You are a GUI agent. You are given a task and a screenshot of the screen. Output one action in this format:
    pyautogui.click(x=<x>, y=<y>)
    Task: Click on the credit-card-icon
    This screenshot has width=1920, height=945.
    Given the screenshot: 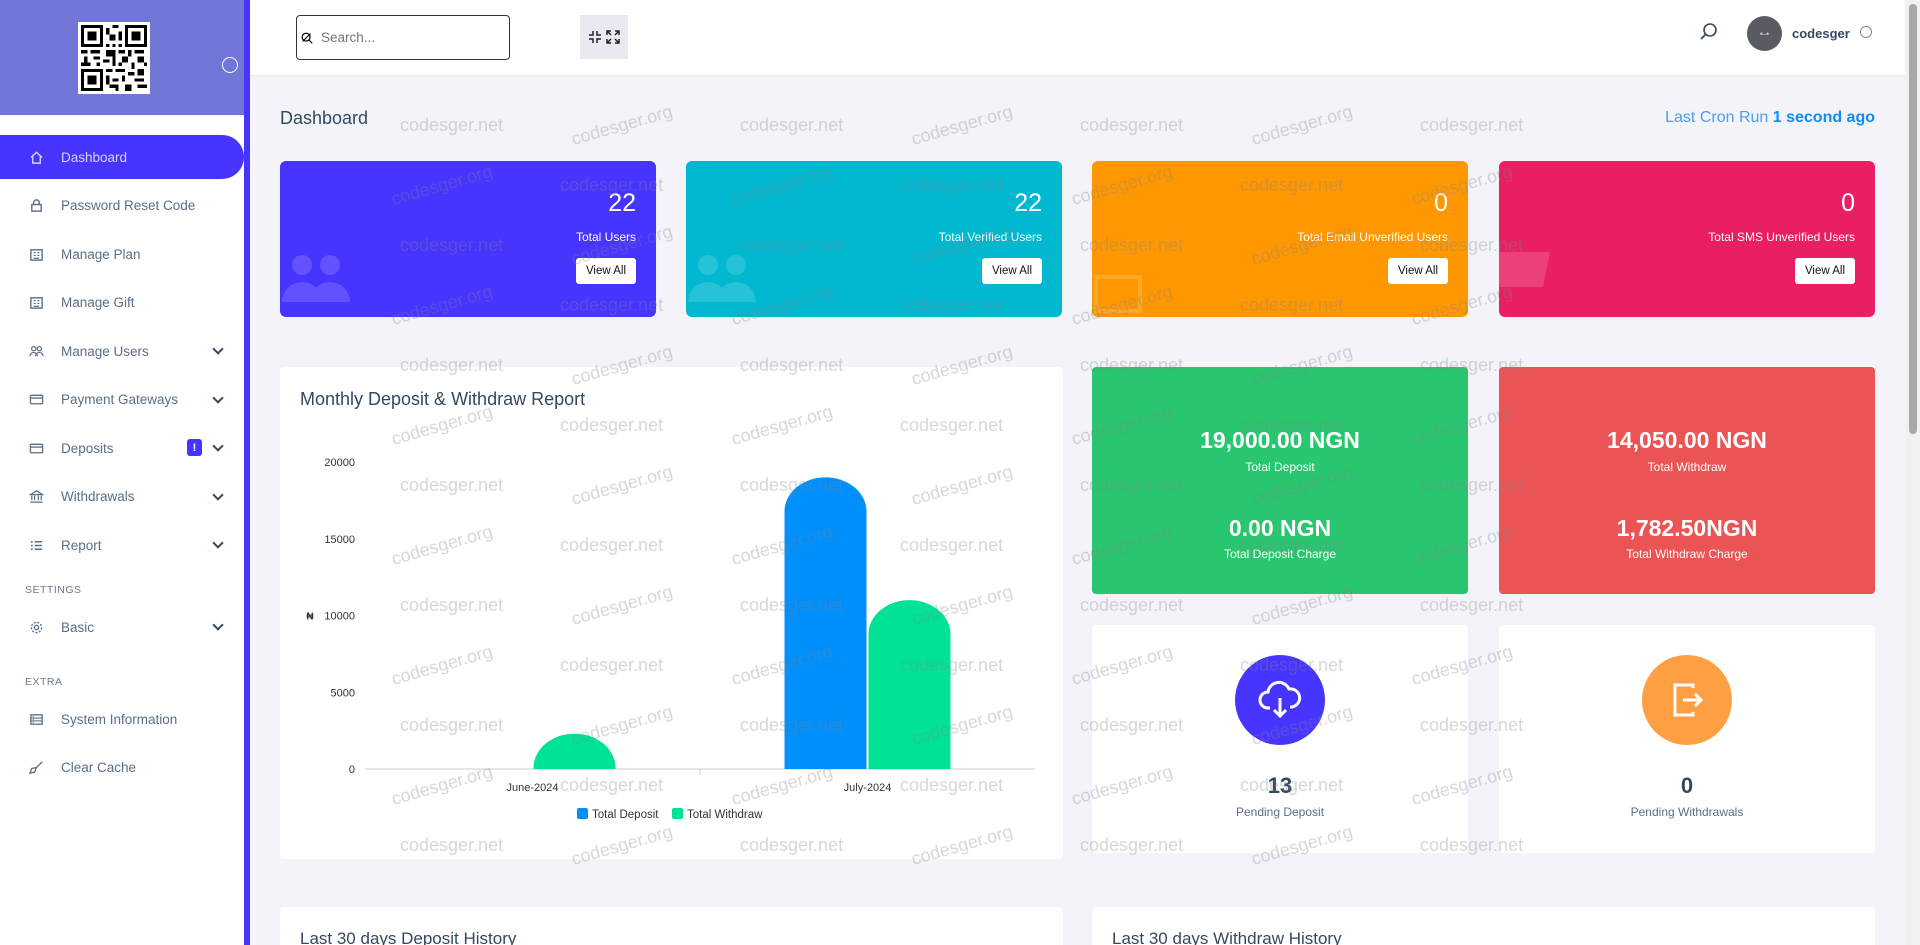 What is the action you would take?
    pyautogui.click(x=36, y=448)
    